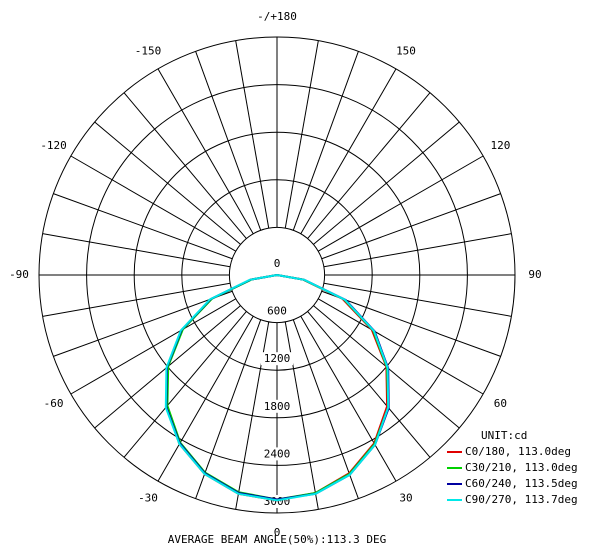 This screenshot has width=593, height=553. Describe the element at coordinates (504, 435) in the screenshot. I see `legend-title: UNIT:cd` at that location.